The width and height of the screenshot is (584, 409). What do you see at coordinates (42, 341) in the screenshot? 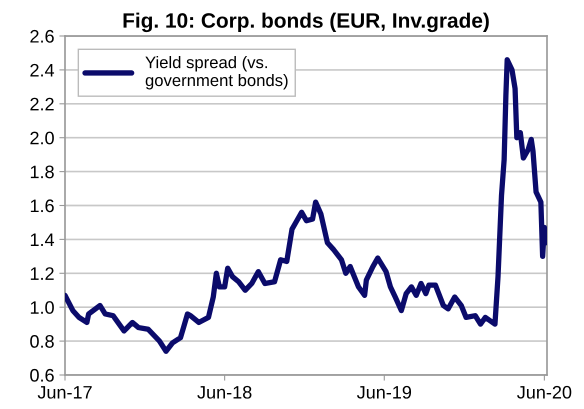
I see `y-tick-label: 0.8` at bounding box center [42, 341].